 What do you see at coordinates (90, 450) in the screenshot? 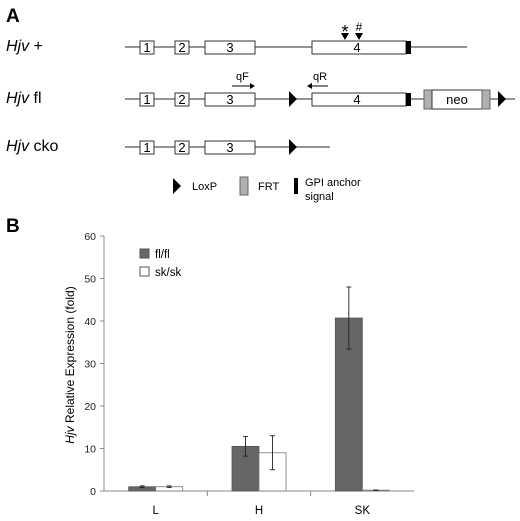
I see `y-tick-label: 10` at bounding box center [90, 450].